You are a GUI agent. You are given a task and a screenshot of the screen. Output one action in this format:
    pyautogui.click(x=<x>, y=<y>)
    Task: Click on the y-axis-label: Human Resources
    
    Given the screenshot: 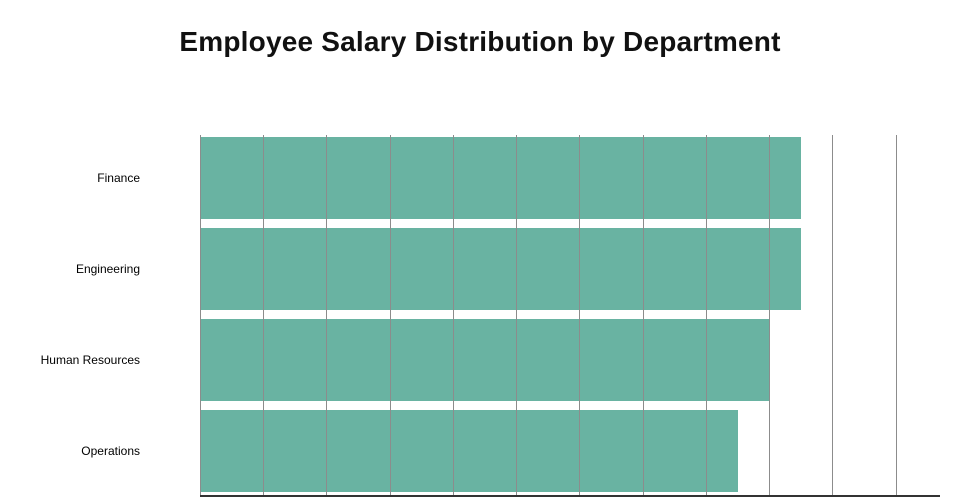 What is the action you would take?
    pyautogui.click(x=90, y=360)
    